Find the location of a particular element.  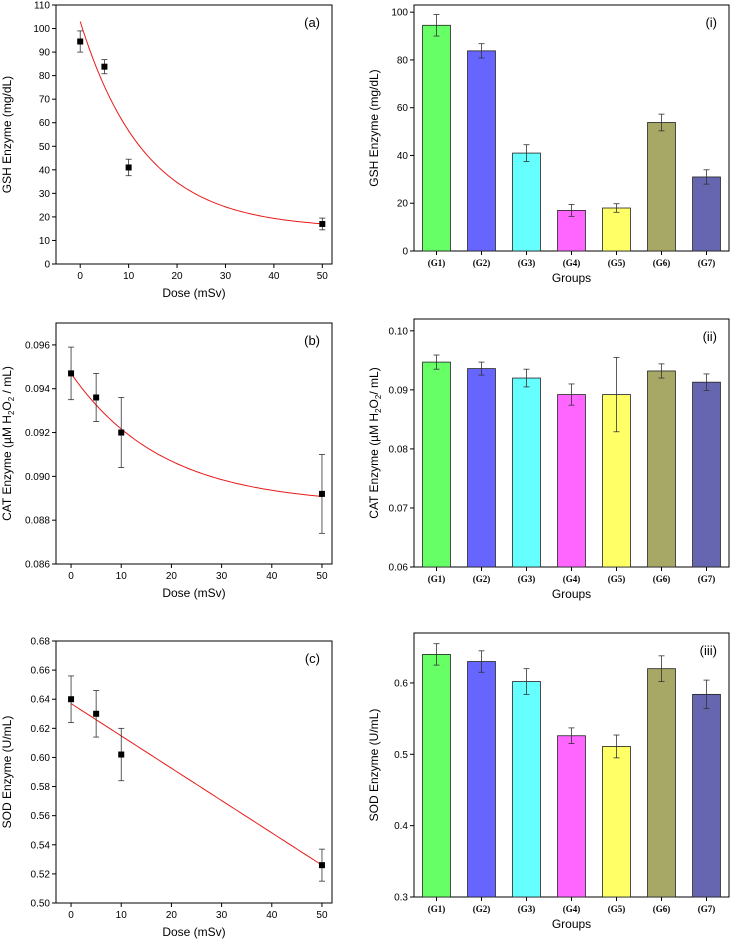

y-tick-label: 0.096 is located at coordinates (37, 345).